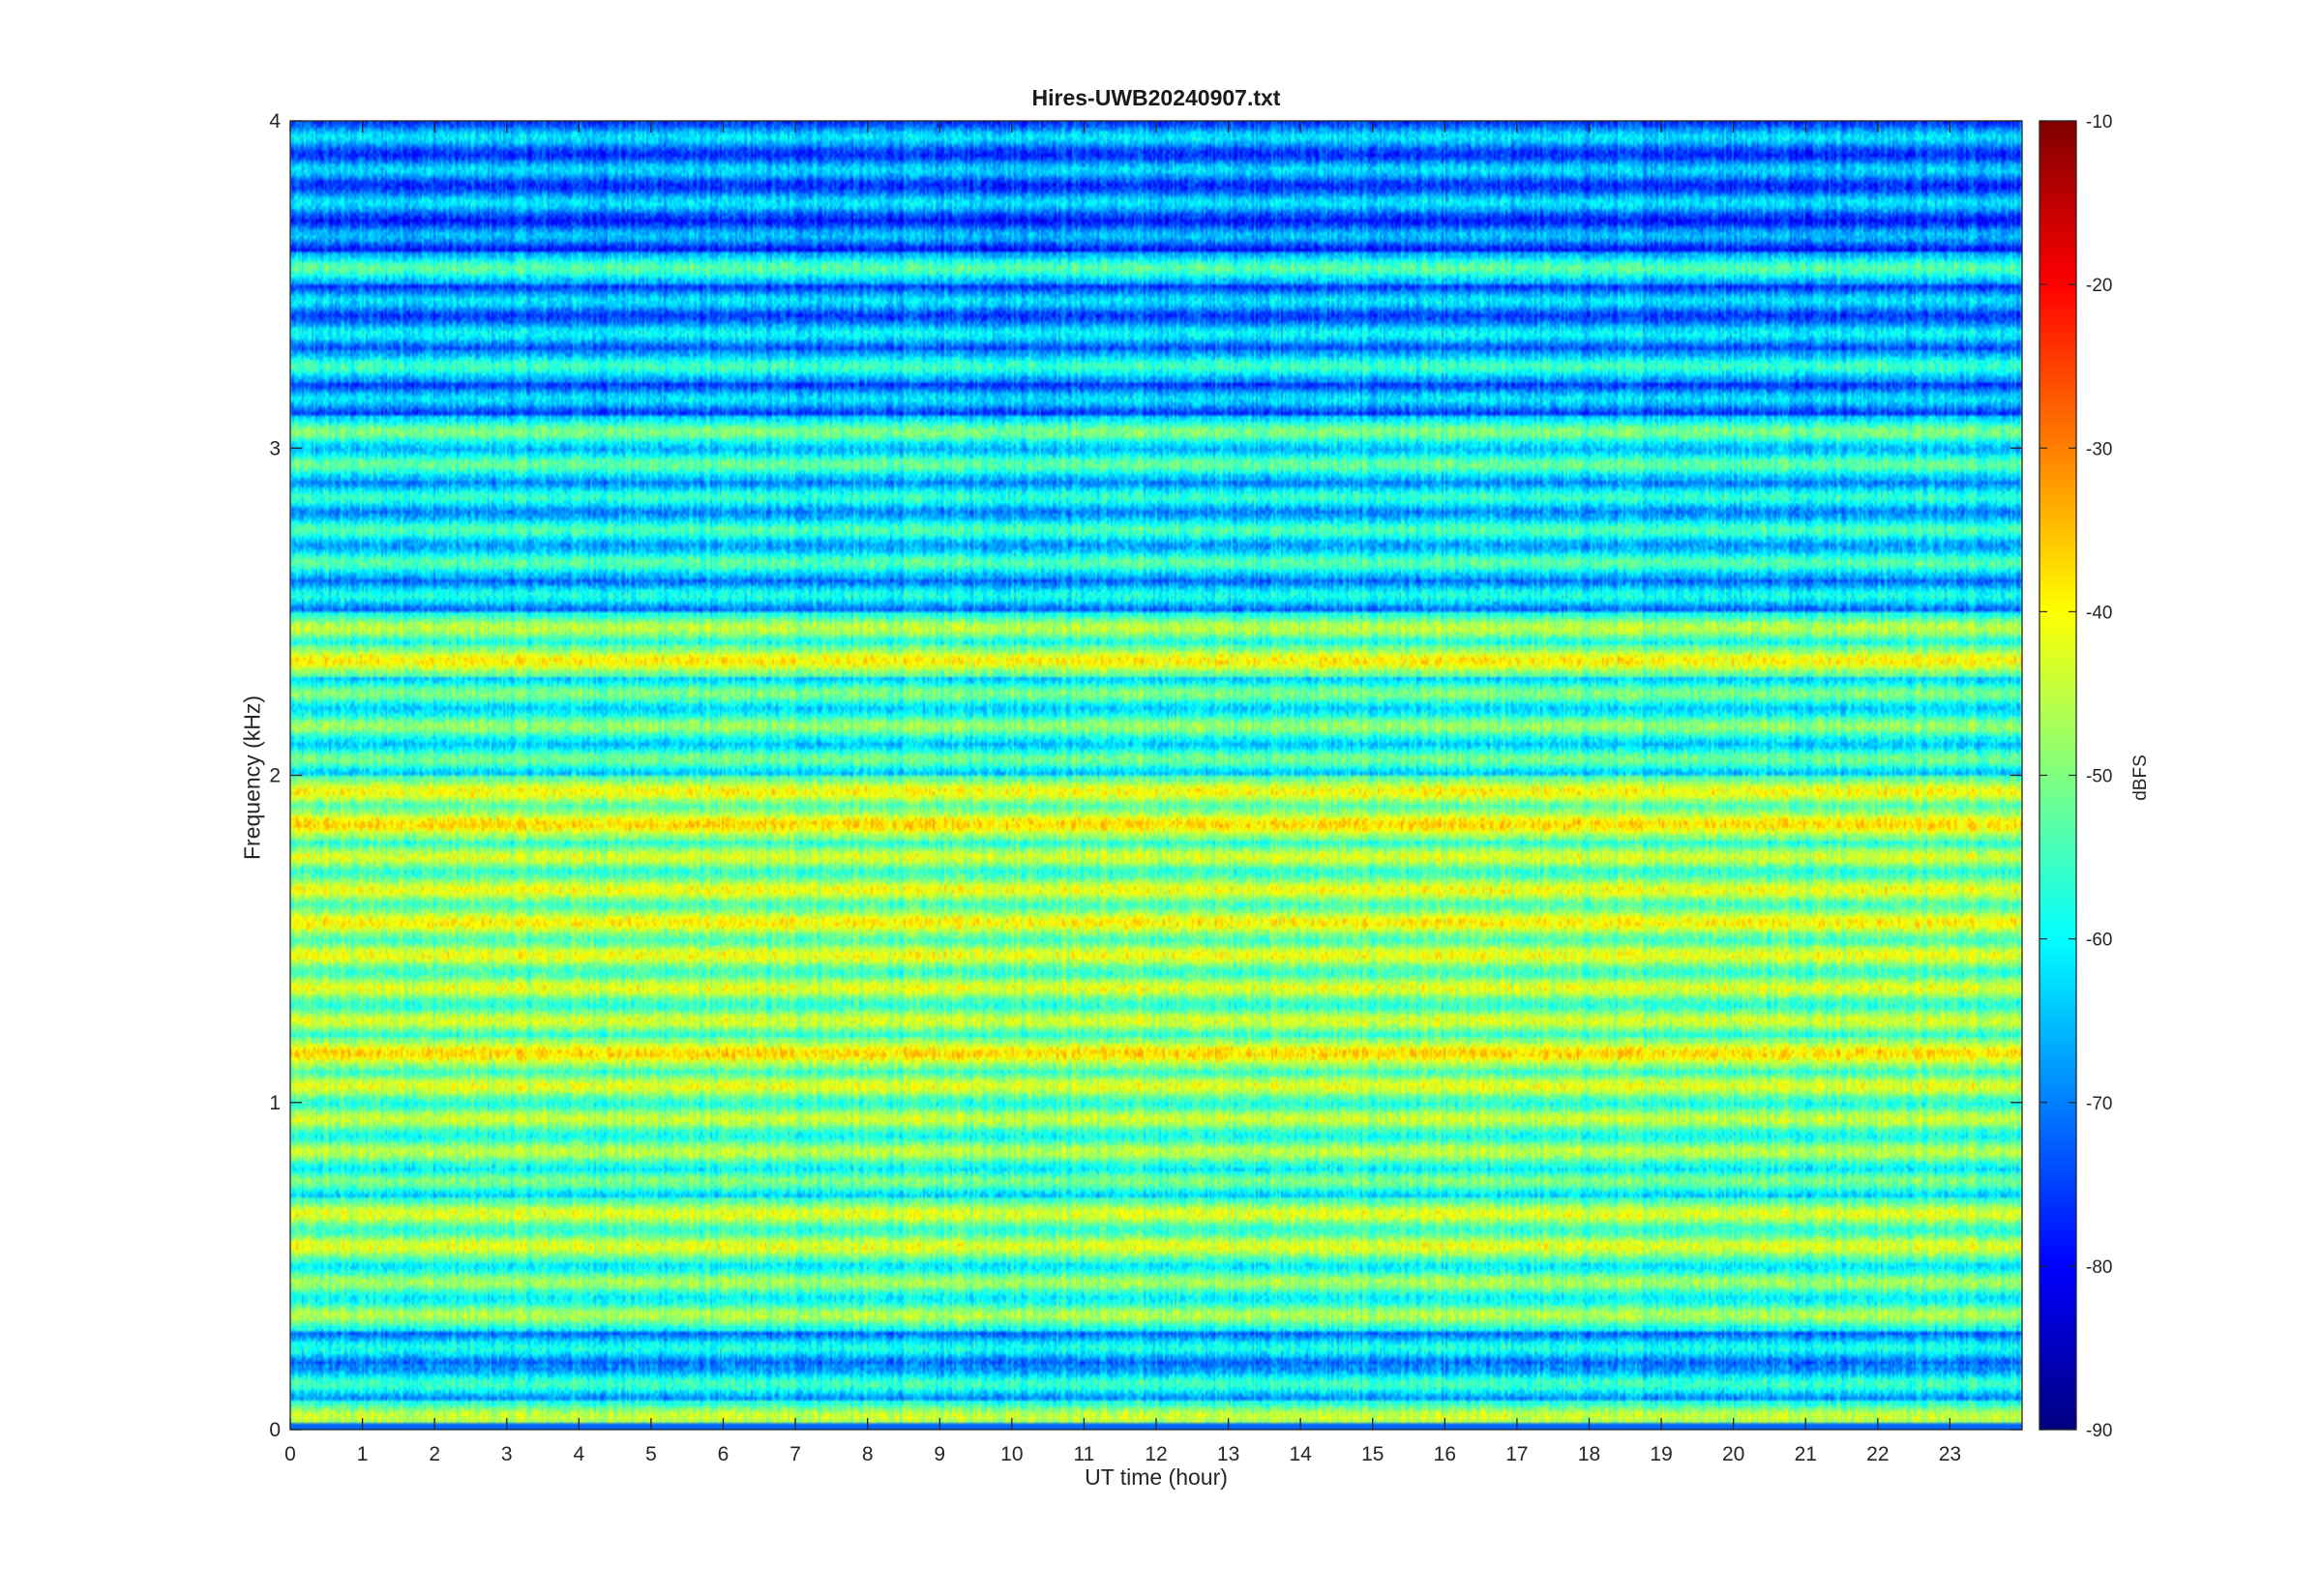 Image resolution: width=2322 pixels, height=1596 pixels. What do you see at coordinates (1516, 1454) in the screenshot?
I see `x-tick-label: 17` at bounding box center [1516, 1454].